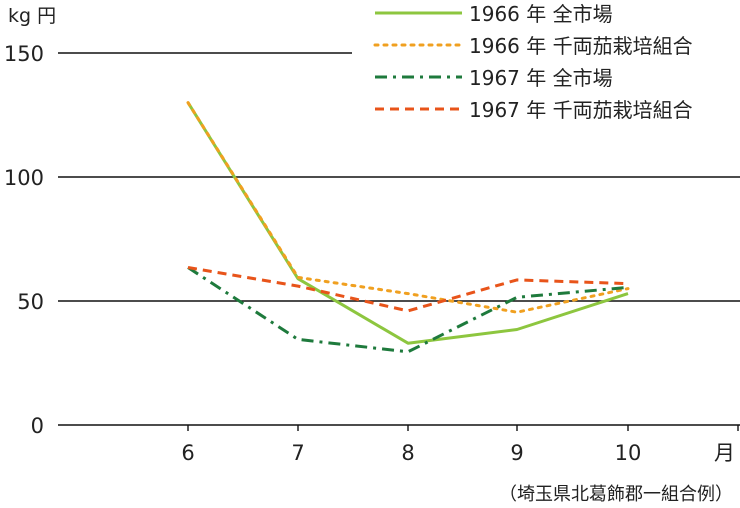 Image resolution: width=740 pixels, height=508 pixels. Describe the element at coordinates (30, 302) in the screenshot. I see `y-tick-label: 50` at that location.